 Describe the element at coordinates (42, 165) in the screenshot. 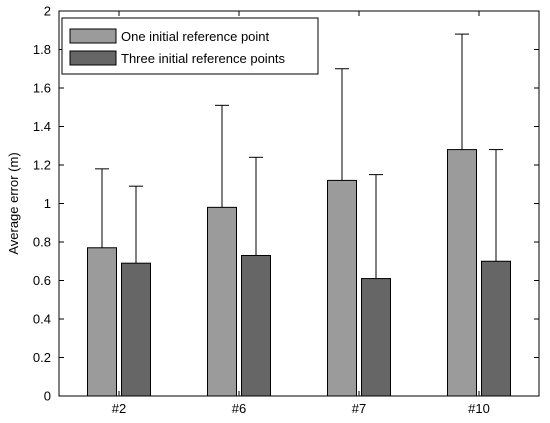

I see `y-tick-label-6: 1.2` at that location.